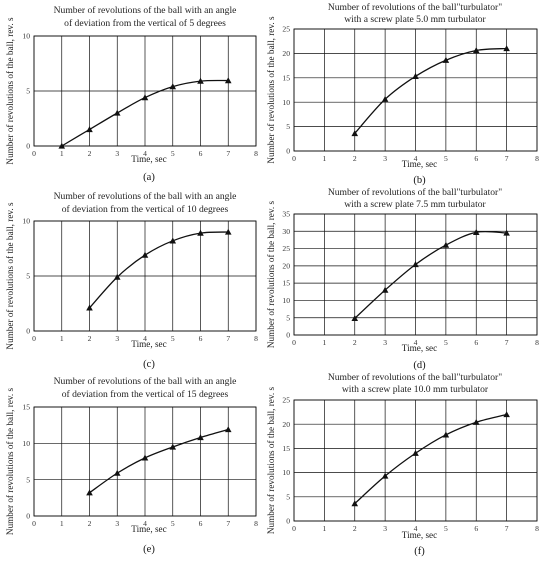 The image size is (550, 564). Describe the element at coordinates (149, 364) in the screenshot. I see `panel-caption: (c)` at that location.